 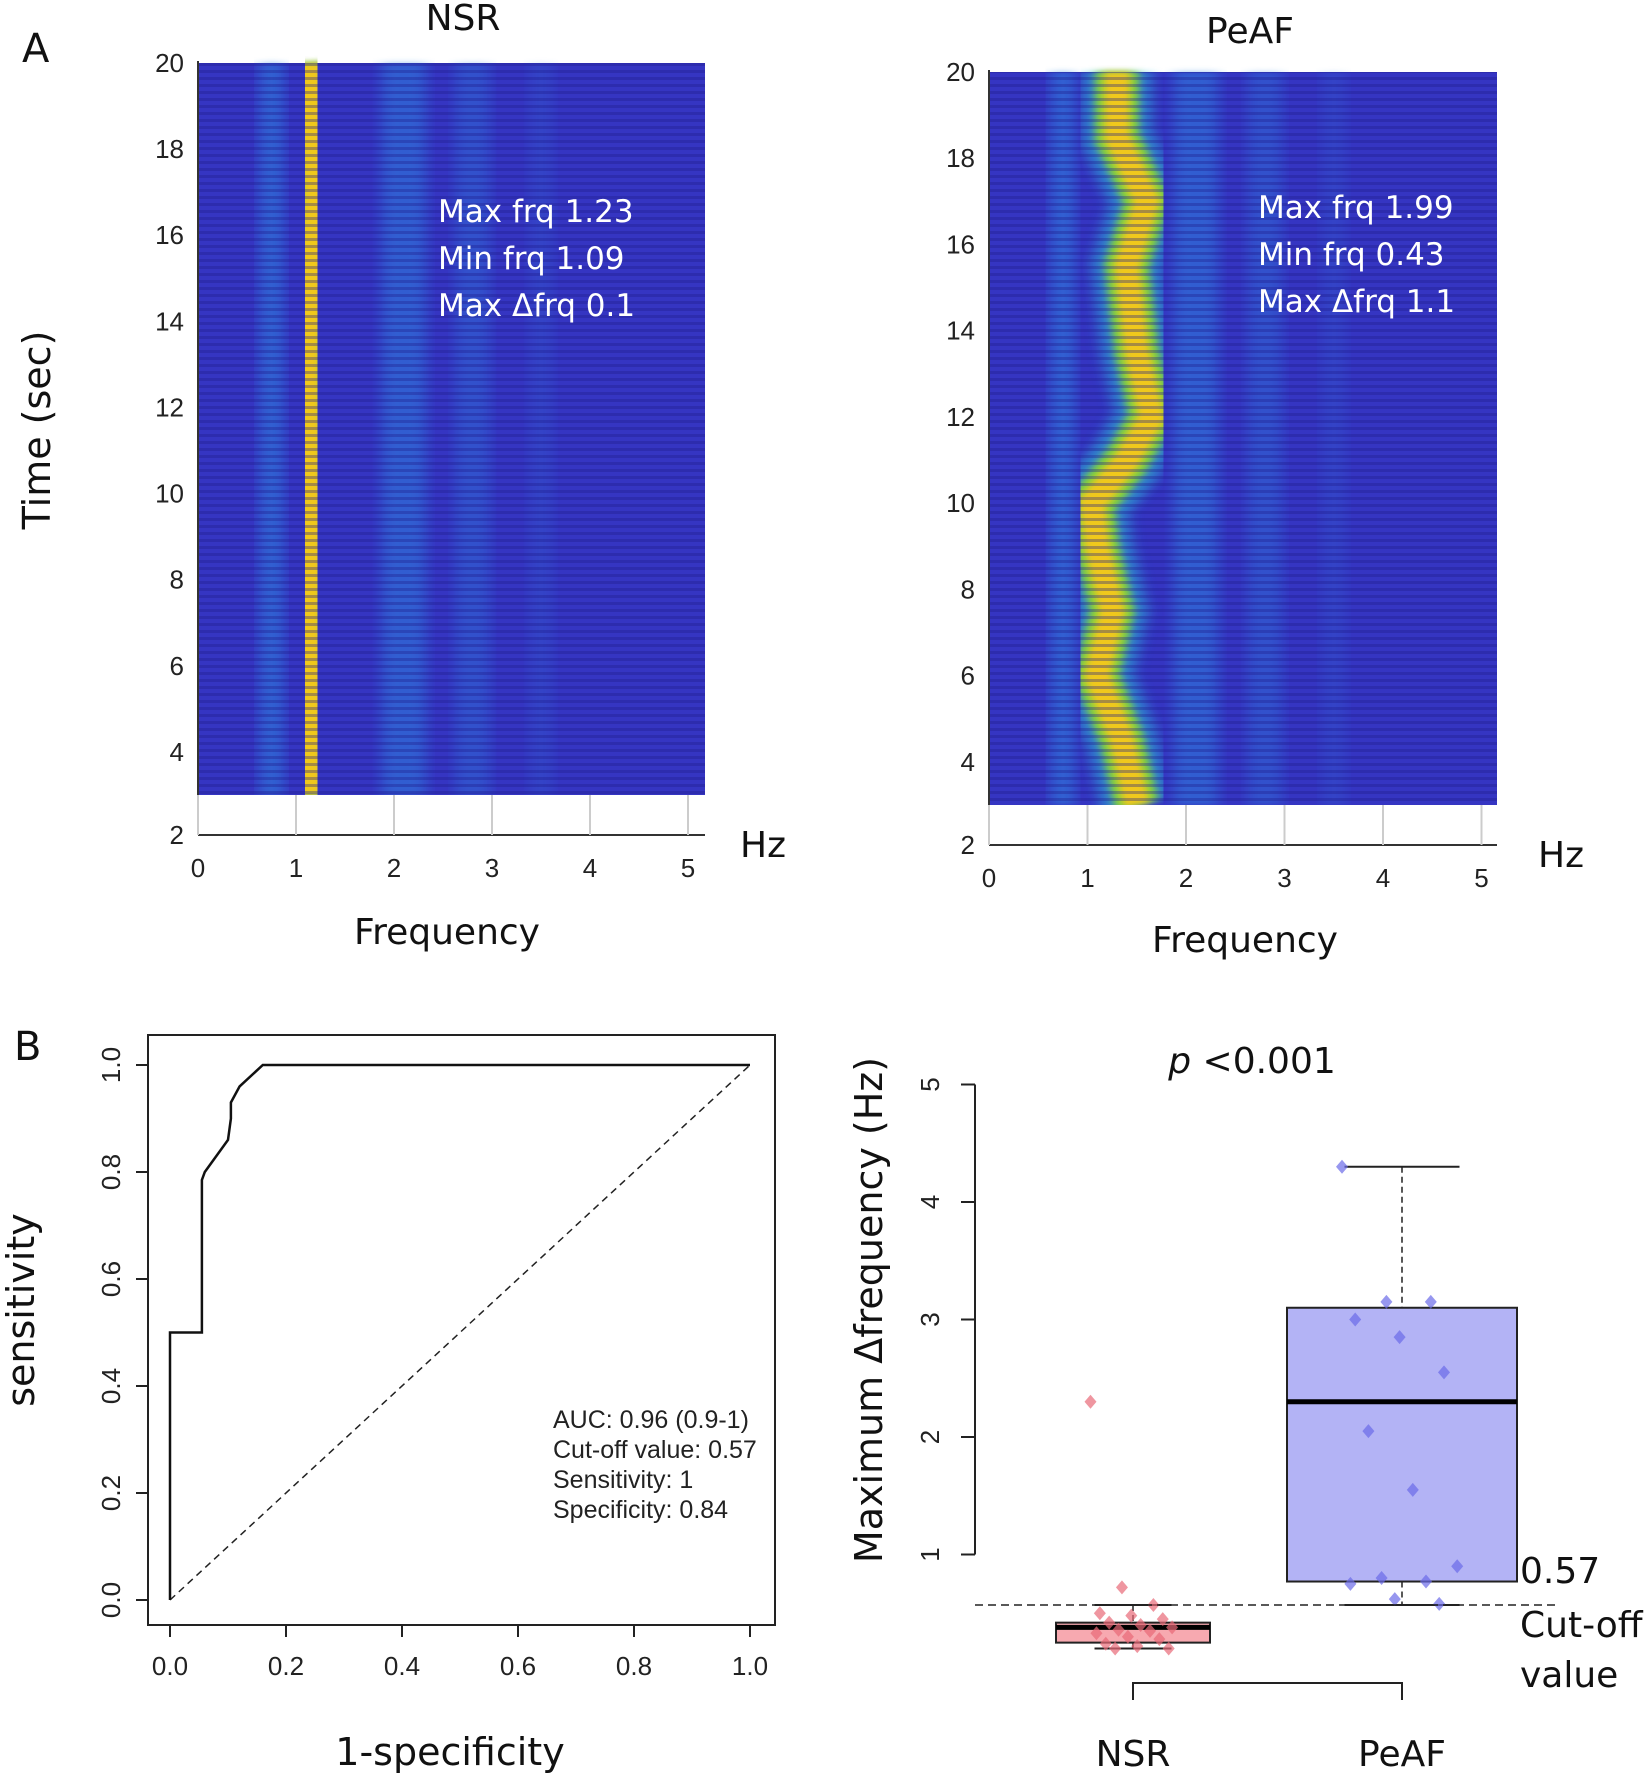 I want to click on x-tick-label: 4, so click(x=590, y=868).